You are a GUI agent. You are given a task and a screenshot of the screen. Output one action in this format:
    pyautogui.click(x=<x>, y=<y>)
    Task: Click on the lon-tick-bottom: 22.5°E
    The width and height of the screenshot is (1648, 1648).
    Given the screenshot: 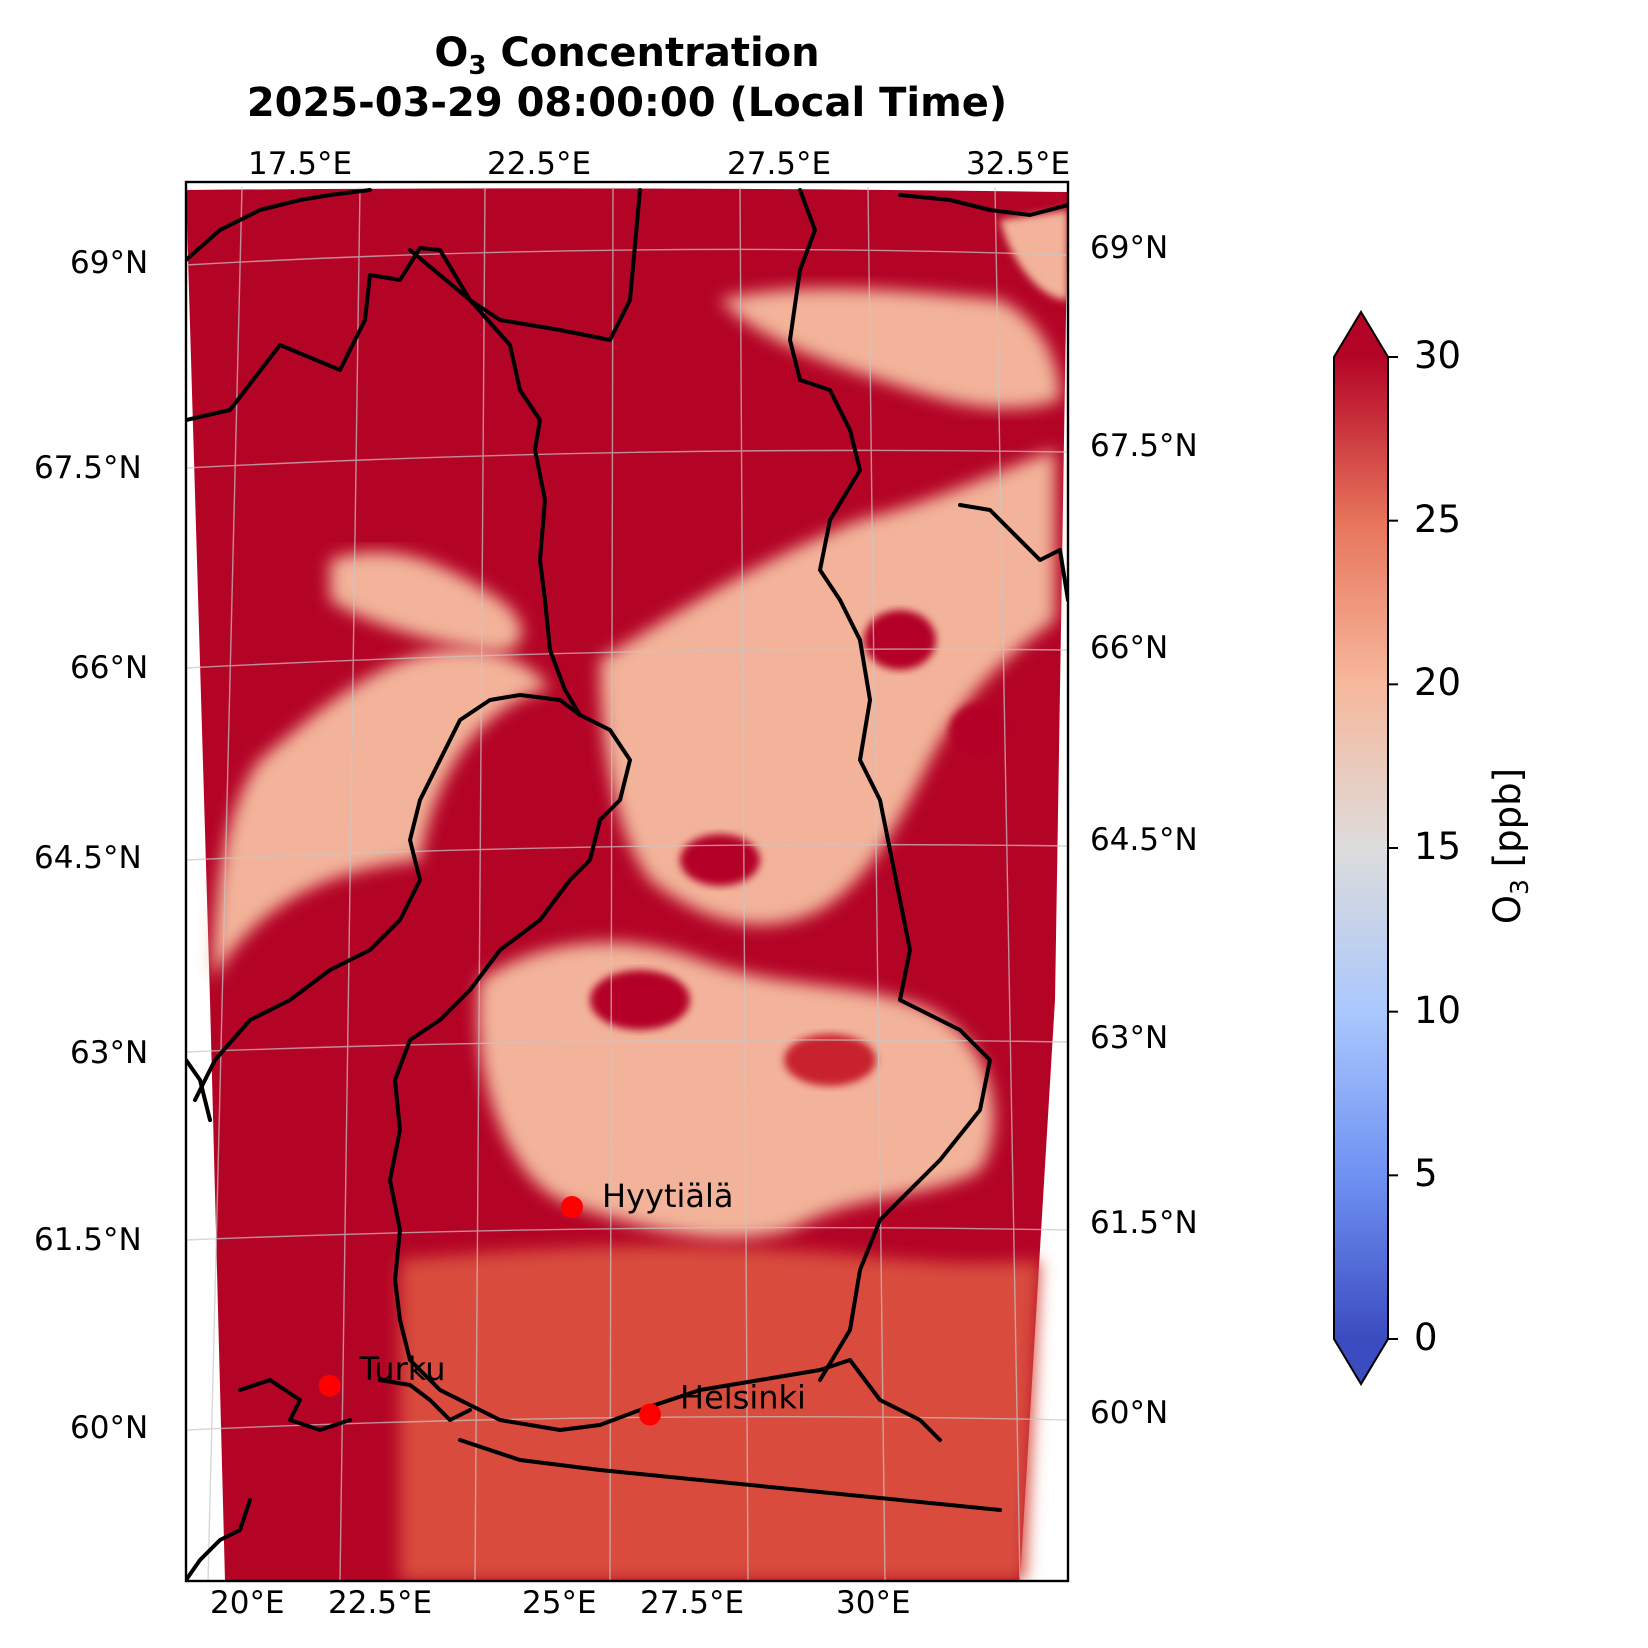 What is the action you would take?
    pyautogui.click(x=380, y=1603)
    